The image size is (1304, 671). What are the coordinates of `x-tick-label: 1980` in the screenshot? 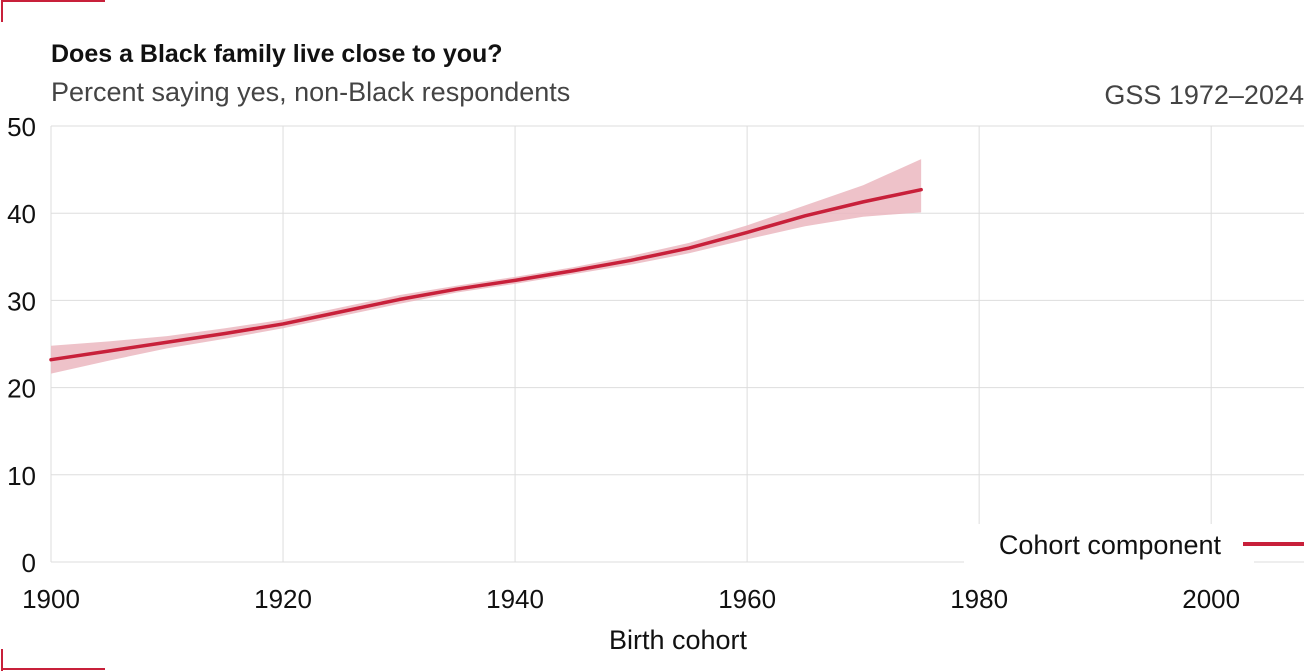 It's located at (979, 599).